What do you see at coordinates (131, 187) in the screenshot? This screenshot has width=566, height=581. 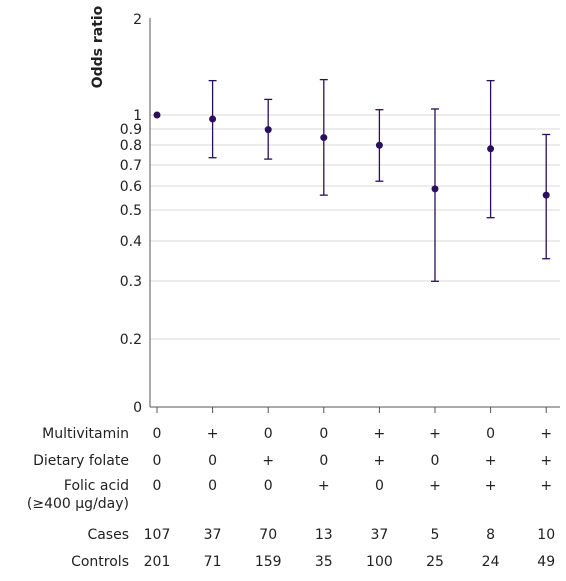 I see `y-tick-label: 0.6` at bounding box center [131, 187].